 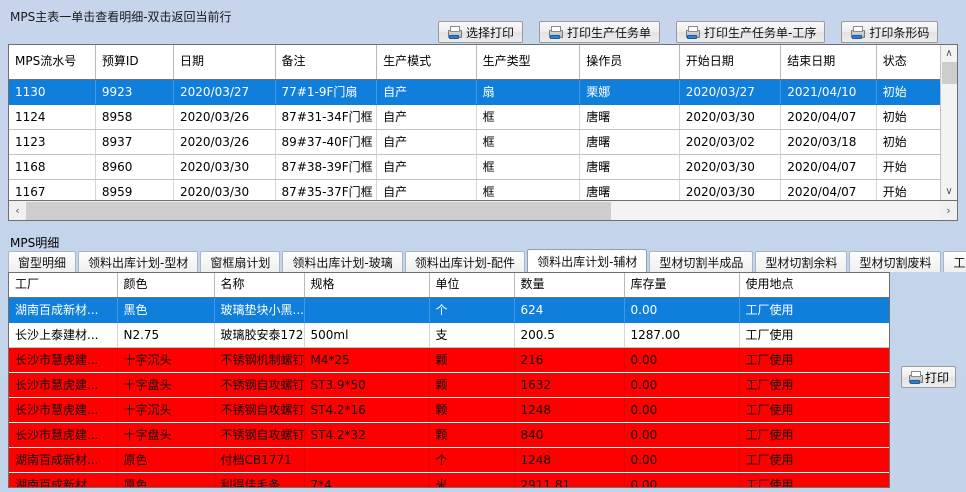 I want to click on horizontal-scrollbar-track, so click(x=483, y=210).